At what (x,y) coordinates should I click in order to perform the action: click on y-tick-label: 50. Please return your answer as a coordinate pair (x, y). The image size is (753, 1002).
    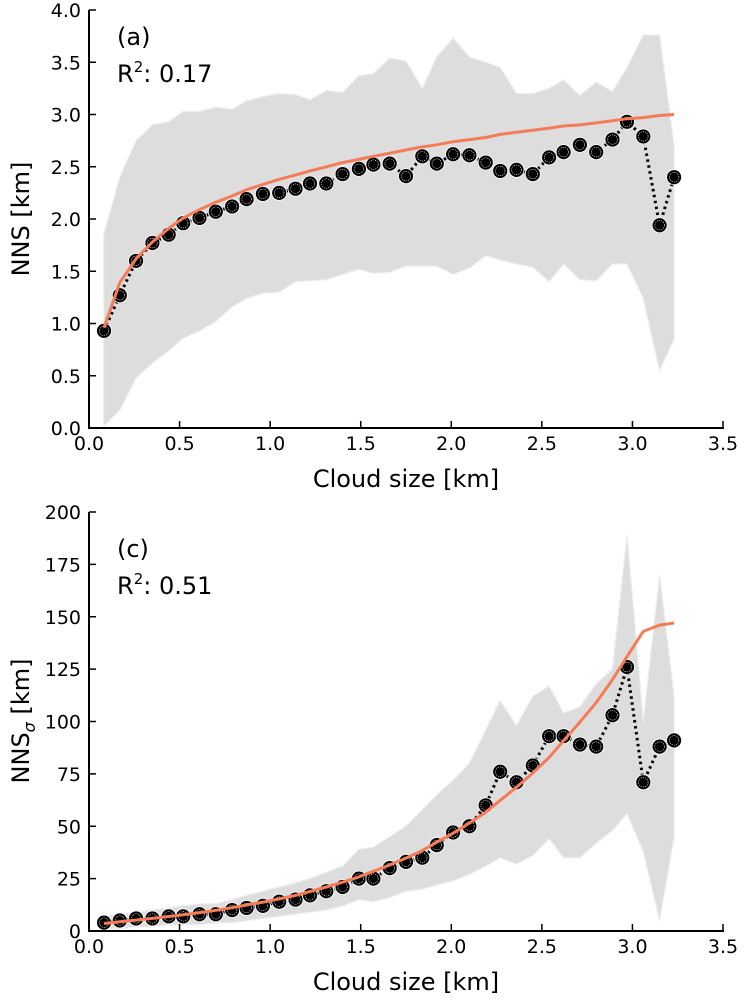
    Looking at the image, I should click on (69, 827).